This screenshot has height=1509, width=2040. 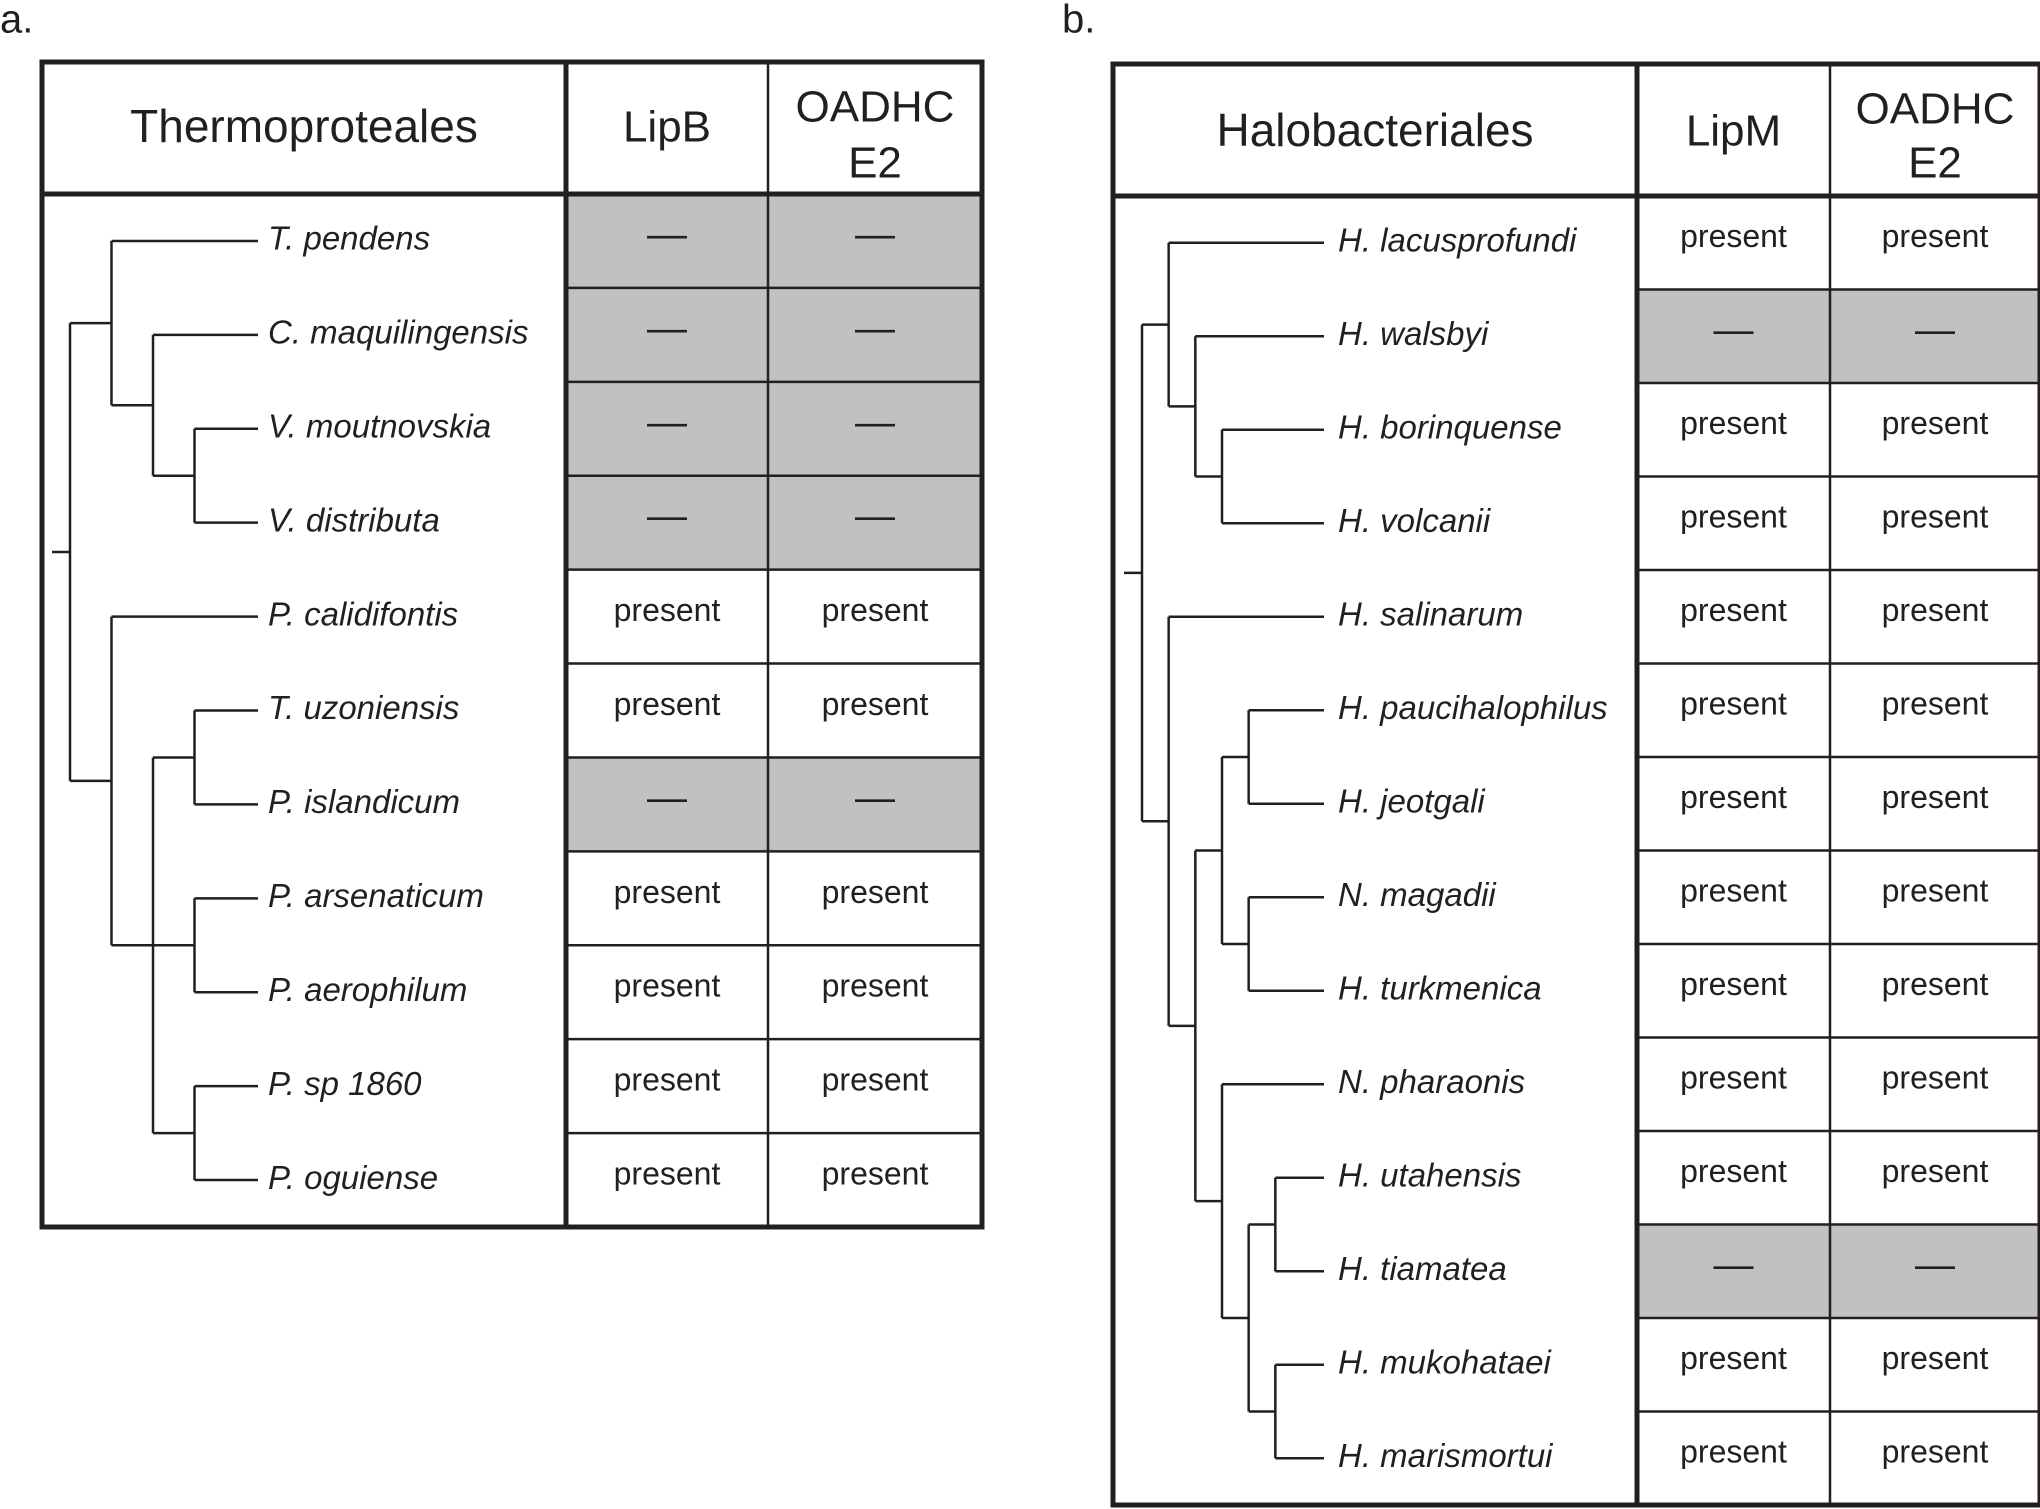 What do you see at coordinates (379, 425) in the screenshot?
I see `taxon-label: V. moutnovskia` at bounding box center [379, 425].